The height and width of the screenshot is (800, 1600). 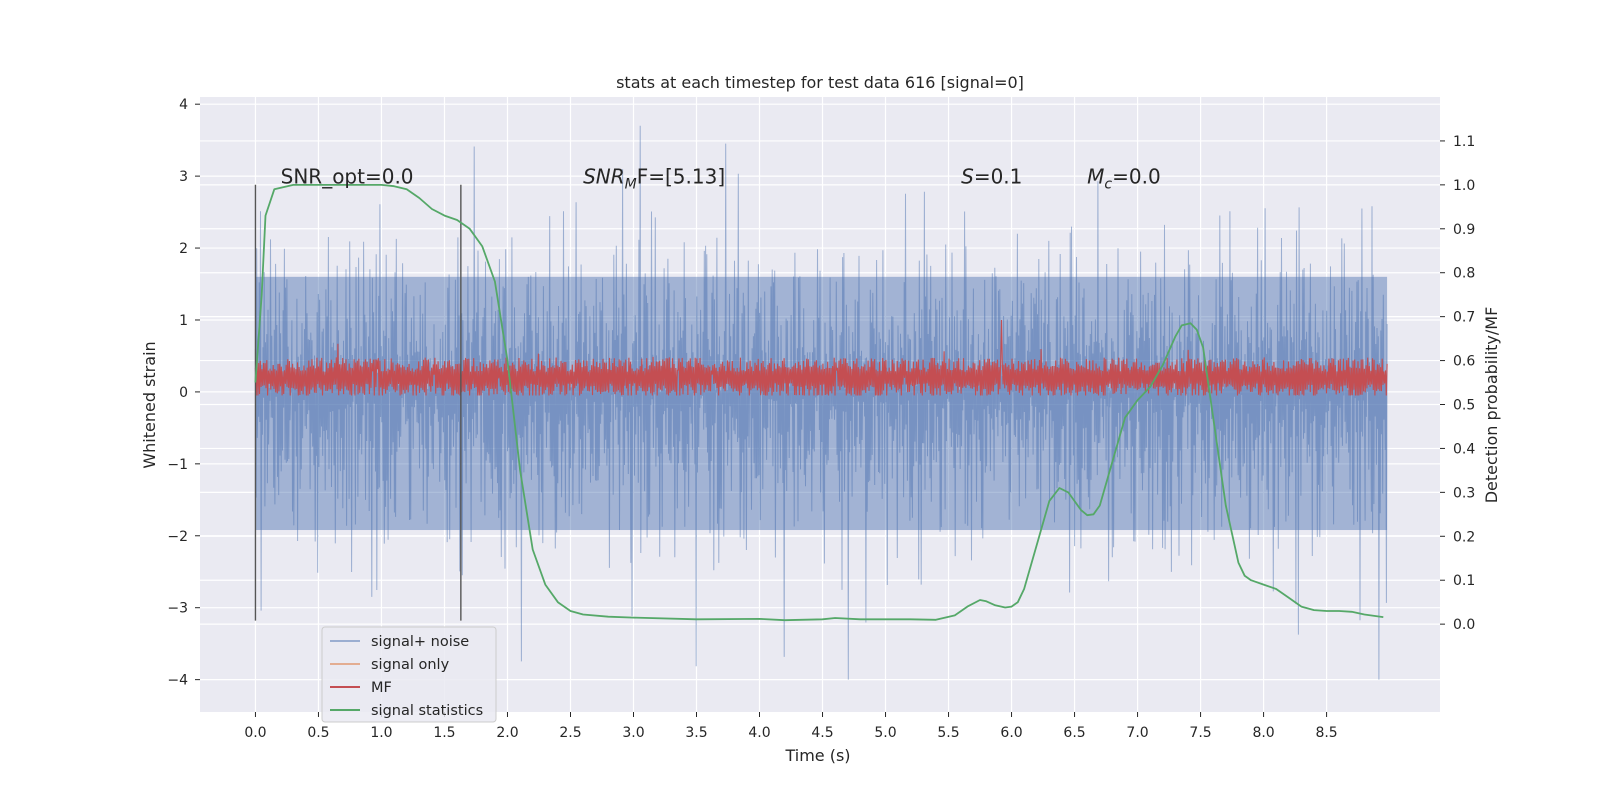 I want to click on y-tick-label: 0, so click(x=183, y=393).